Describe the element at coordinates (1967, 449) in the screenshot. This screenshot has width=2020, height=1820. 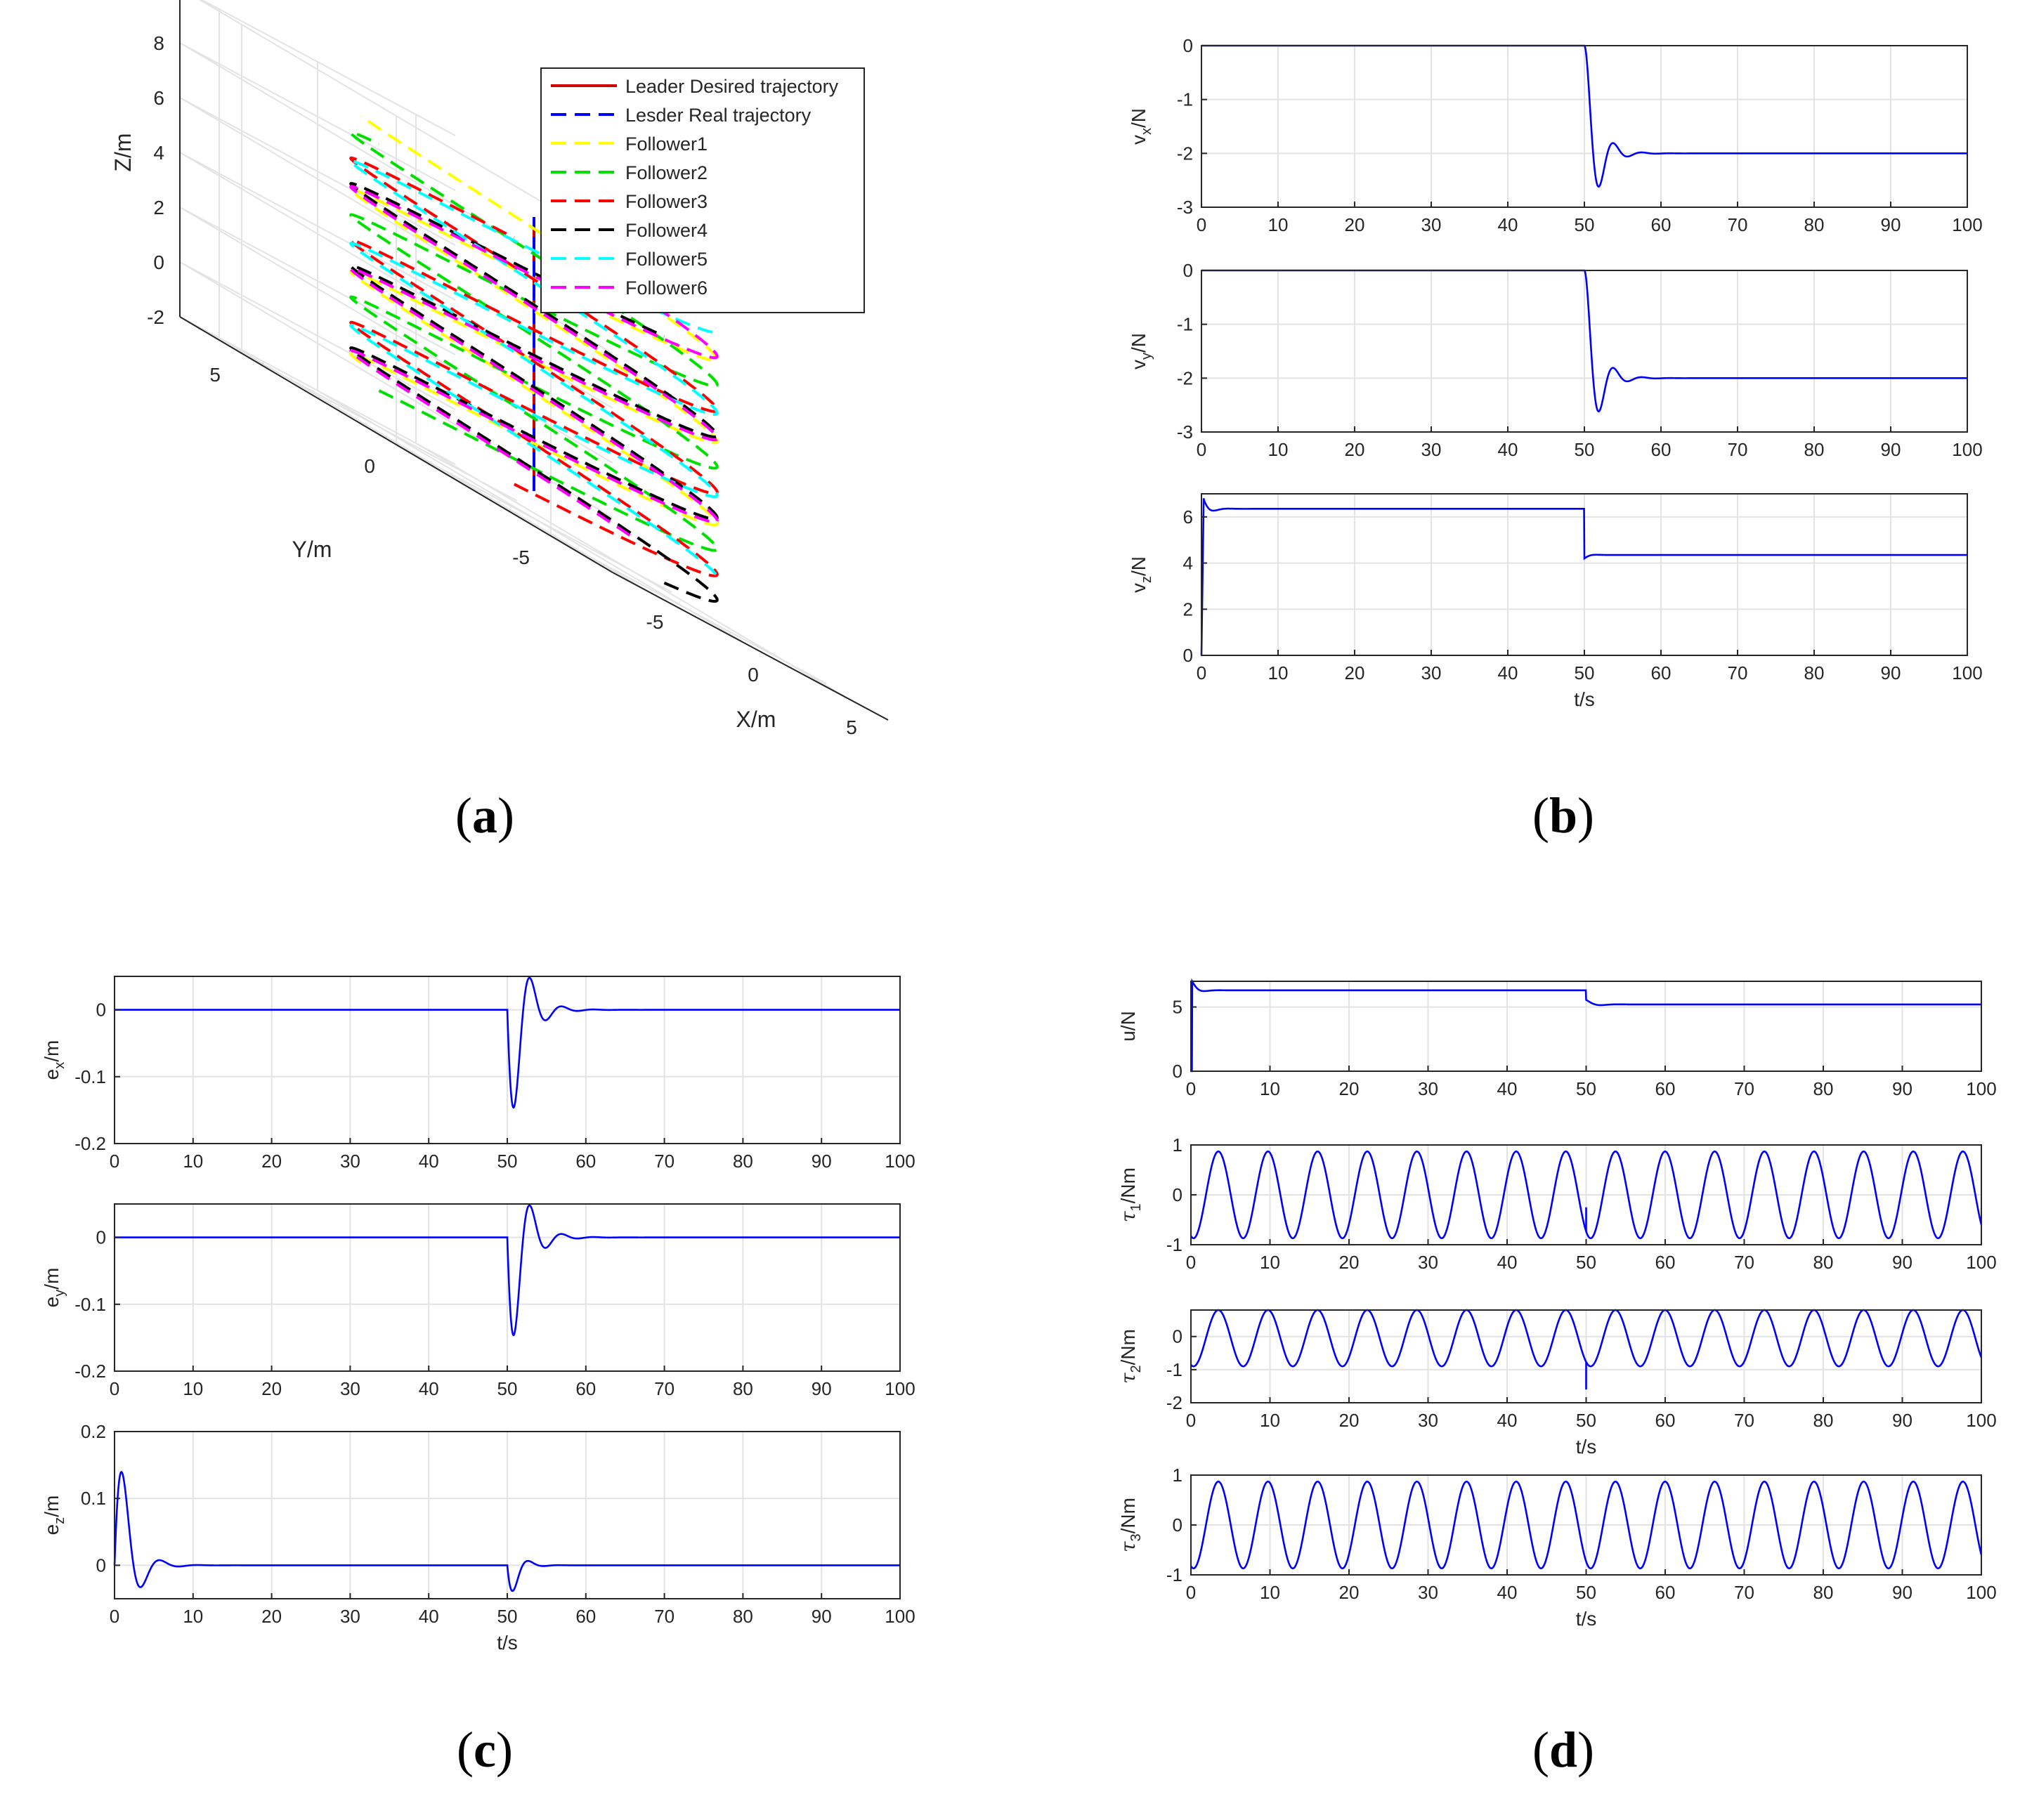
I see `chart-b-sub2-xtick-label: 100` at that location.